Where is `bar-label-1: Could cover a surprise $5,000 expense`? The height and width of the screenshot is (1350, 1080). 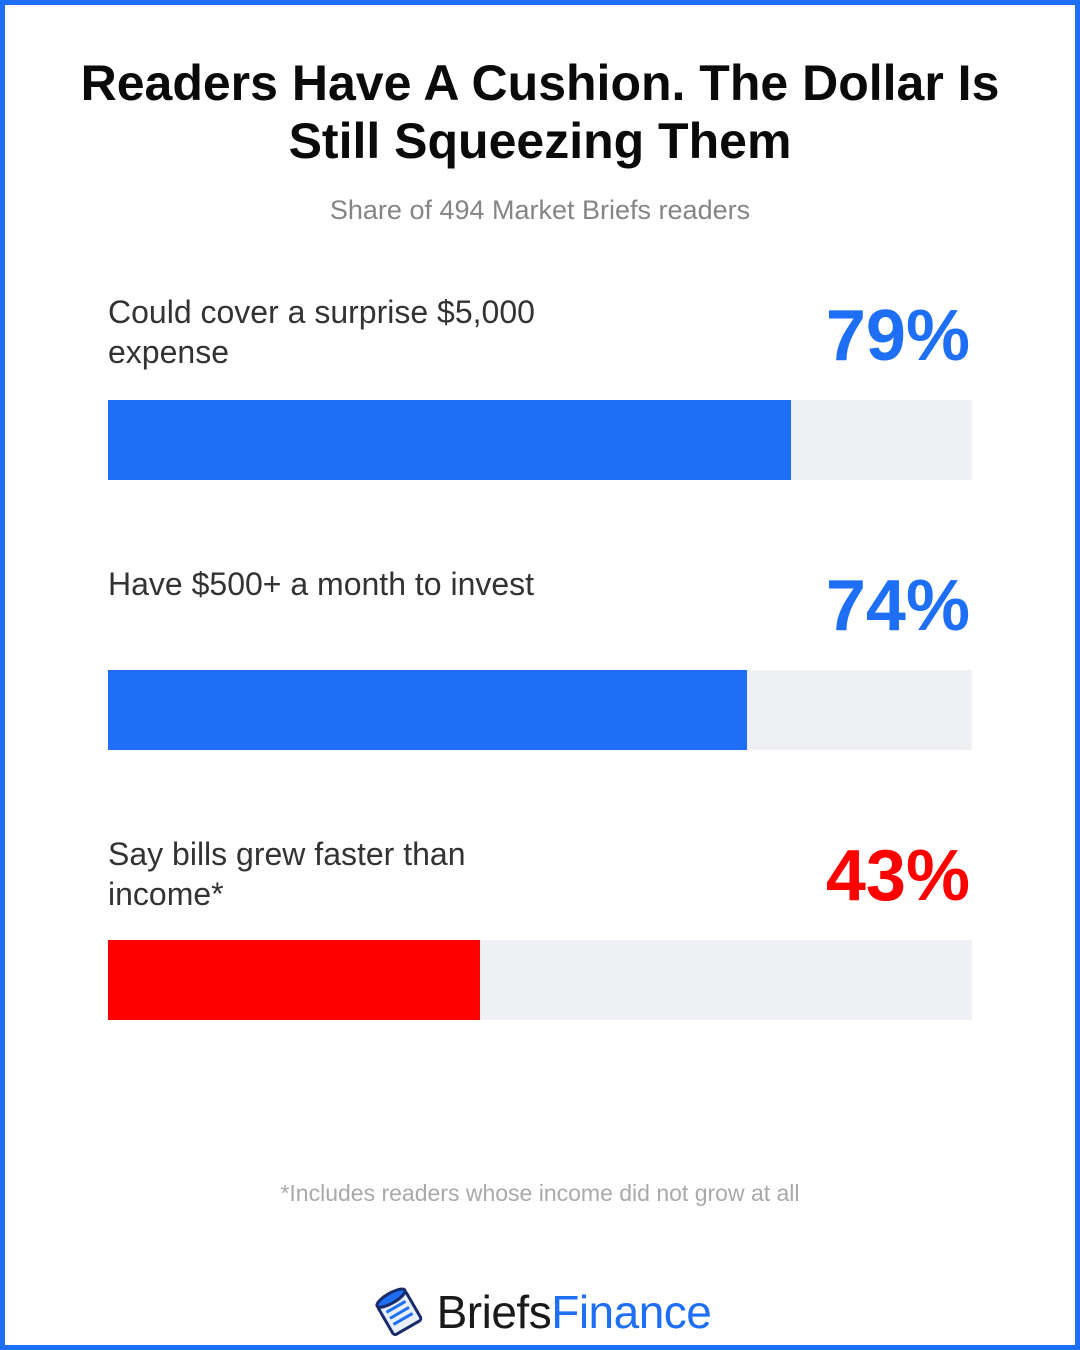
bar-label-1: Could cover a surprise $5,000 expense is located at coordinates (321, 332).